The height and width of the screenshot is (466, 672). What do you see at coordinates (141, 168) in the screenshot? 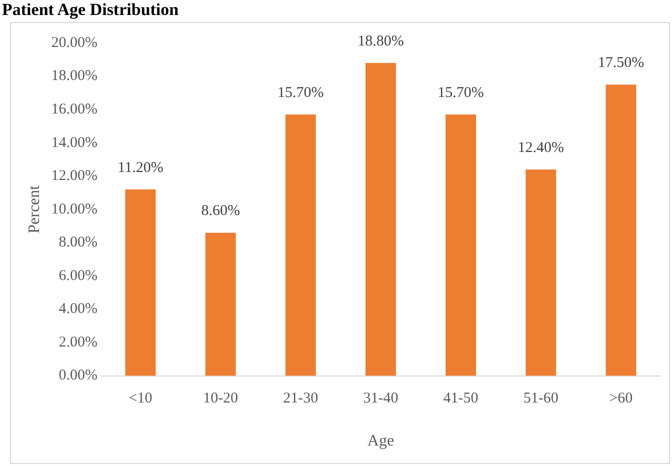
I see `data-label: 11.20%` at bounding box center [141, 168].